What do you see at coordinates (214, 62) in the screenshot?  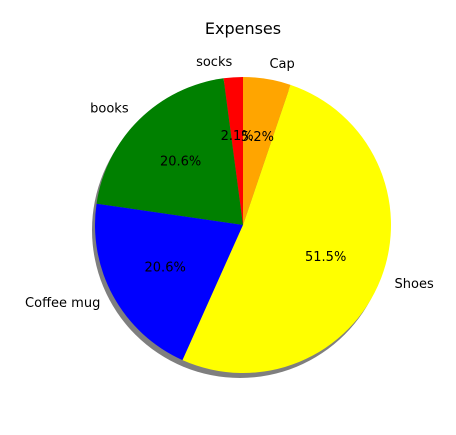 I see `pie-label-socks: socks` at bounding box center [214, 62].